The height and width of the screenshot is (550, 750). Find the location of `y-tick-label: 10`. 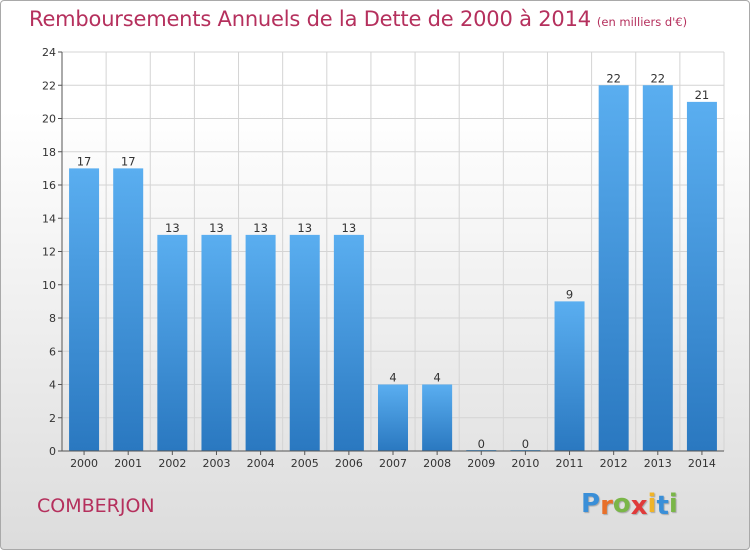

y-tick-label: 10 is located at coordinates (49, 285).